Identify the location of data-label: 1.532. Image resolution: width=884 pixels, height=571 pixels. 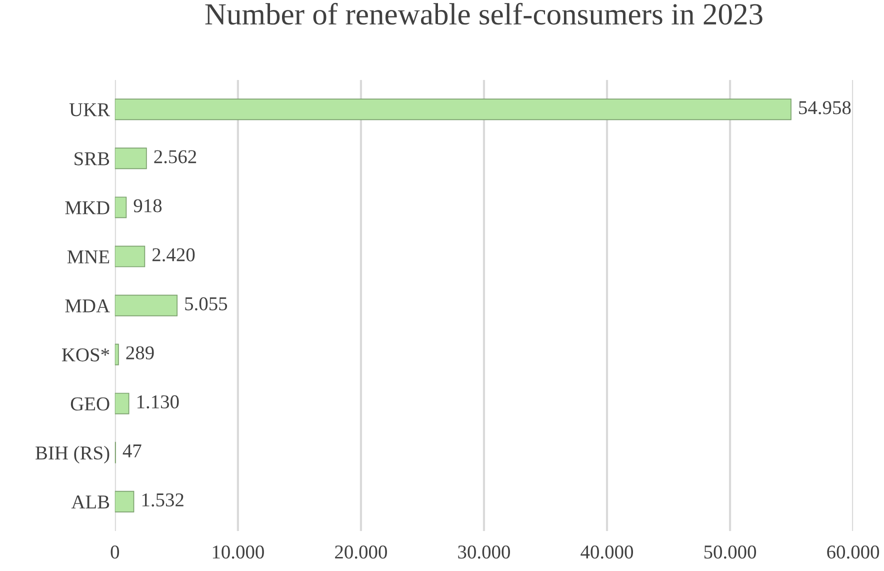
(163, 500).